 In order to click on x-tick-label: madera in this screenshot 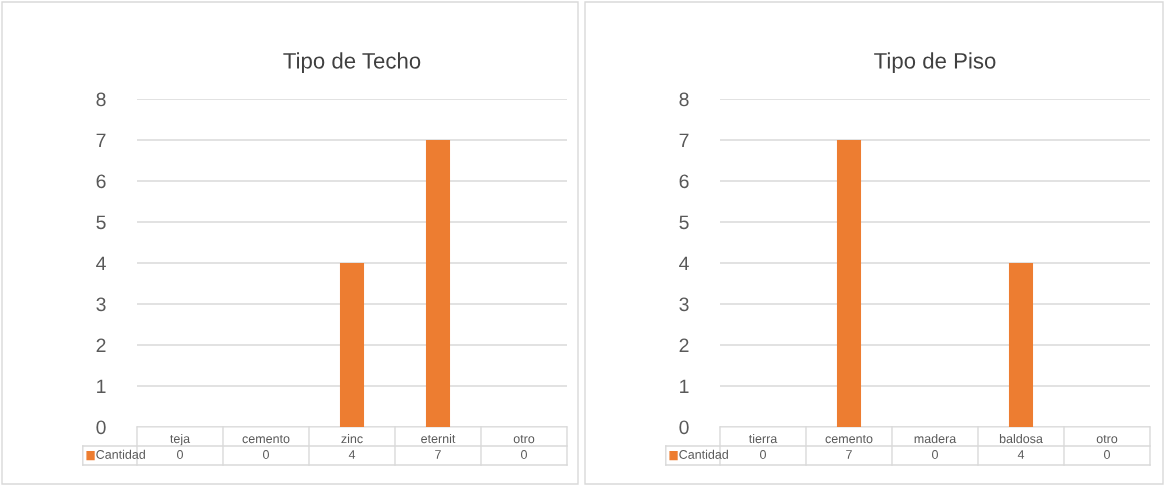, I will do `click(935, 438)`.